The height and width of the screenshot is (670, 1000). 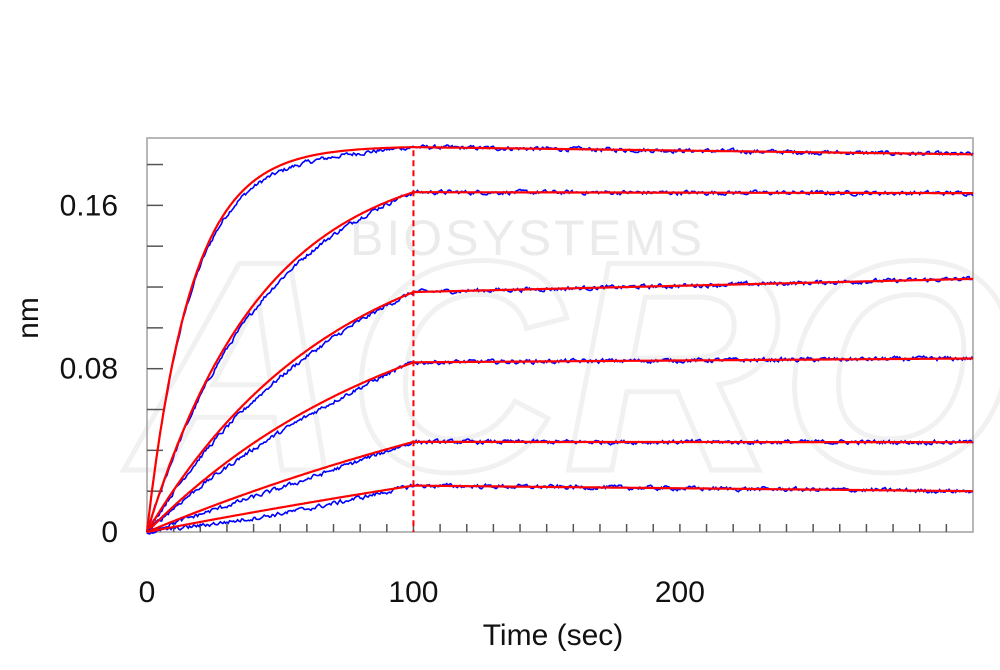 What do you see at coordinates (147, 592) in the screenshot?
I see `x-tick-label: 0` at bounding box center [147, 592].